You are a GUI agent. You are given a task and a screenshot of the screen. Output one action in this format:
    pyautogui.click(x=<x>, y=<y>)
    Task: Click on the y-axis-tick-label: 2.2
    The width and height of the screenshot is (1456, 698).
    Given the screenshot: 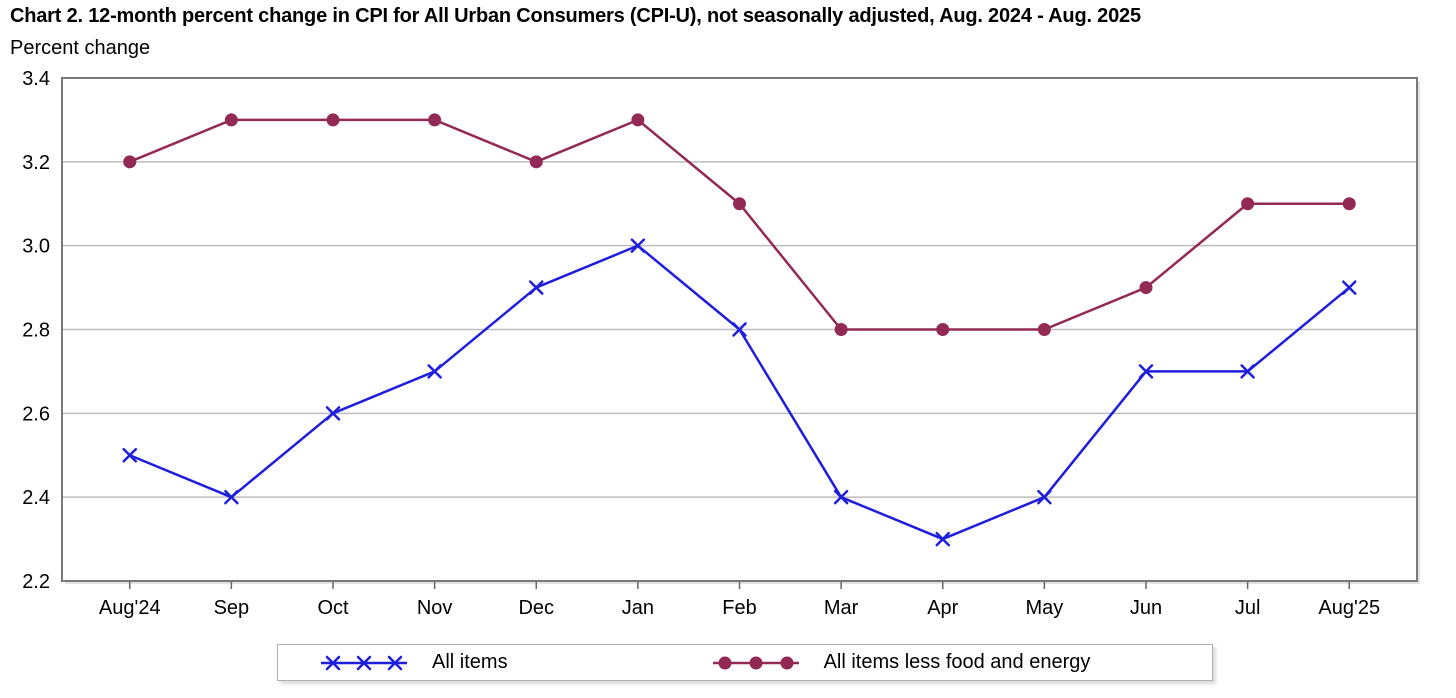 What is the action you would take?
    pyautogui.click(x=36, y=582)
    